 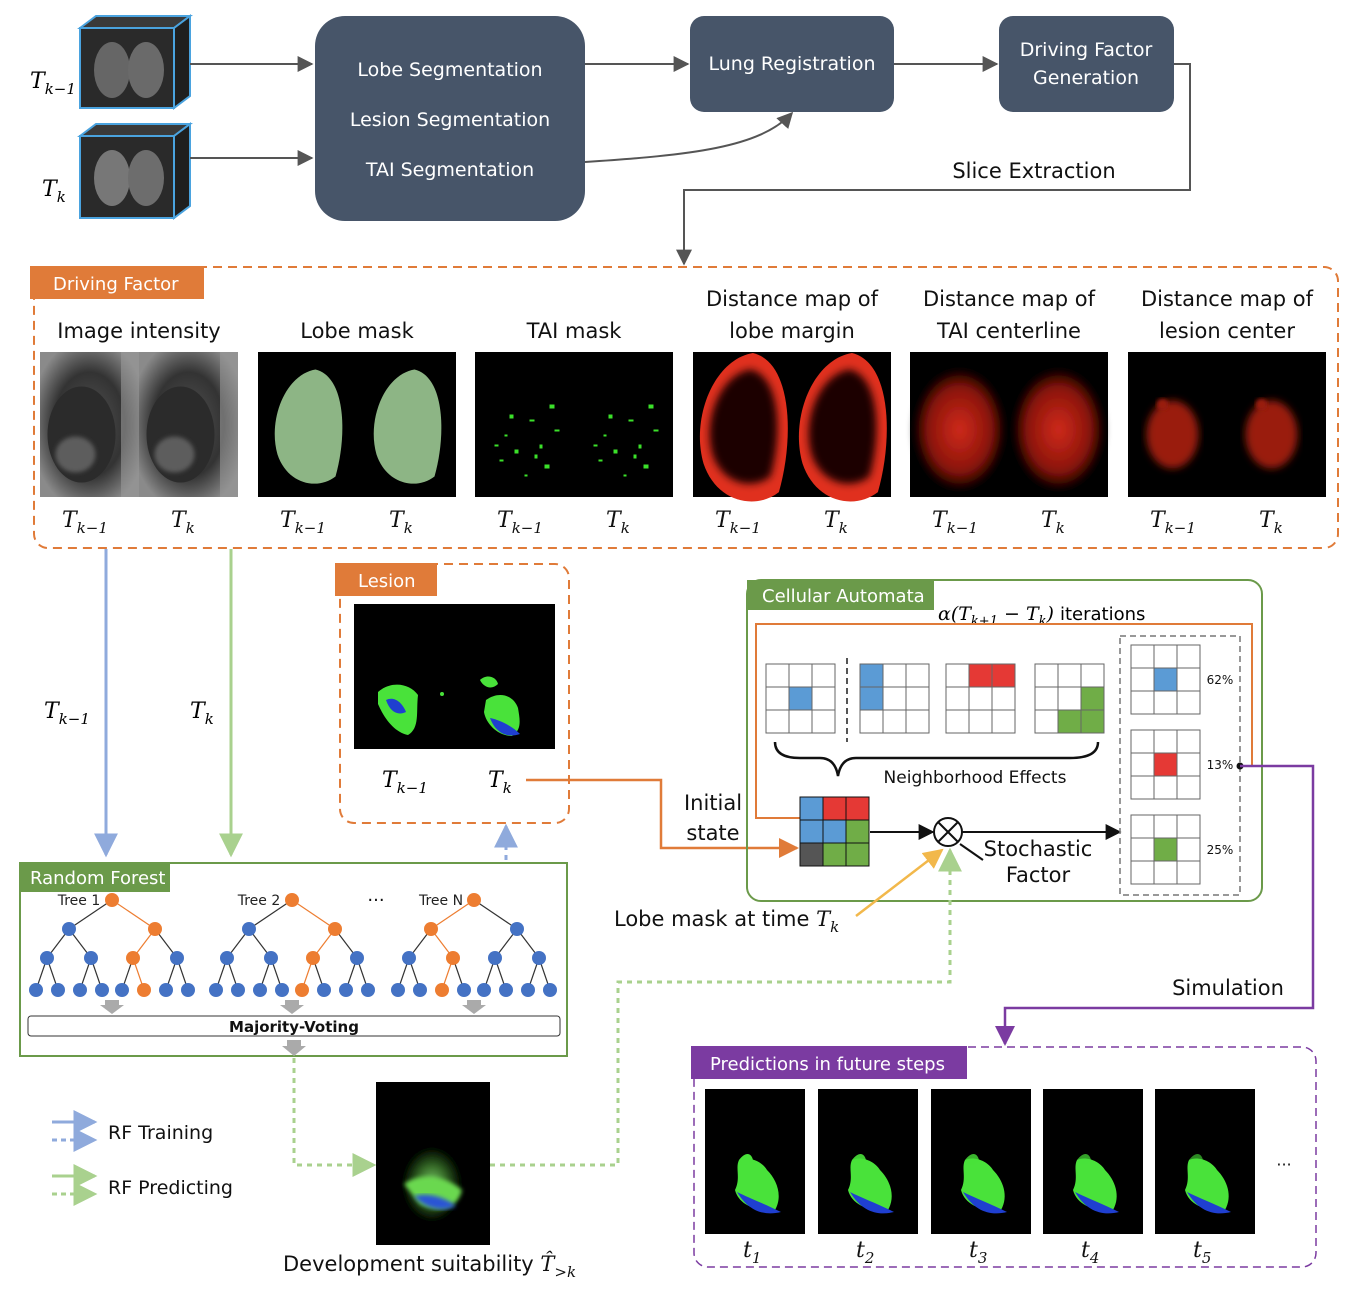 I want to click on ca-outcome-prob-2: 13%, so click(x=1220, y=765).